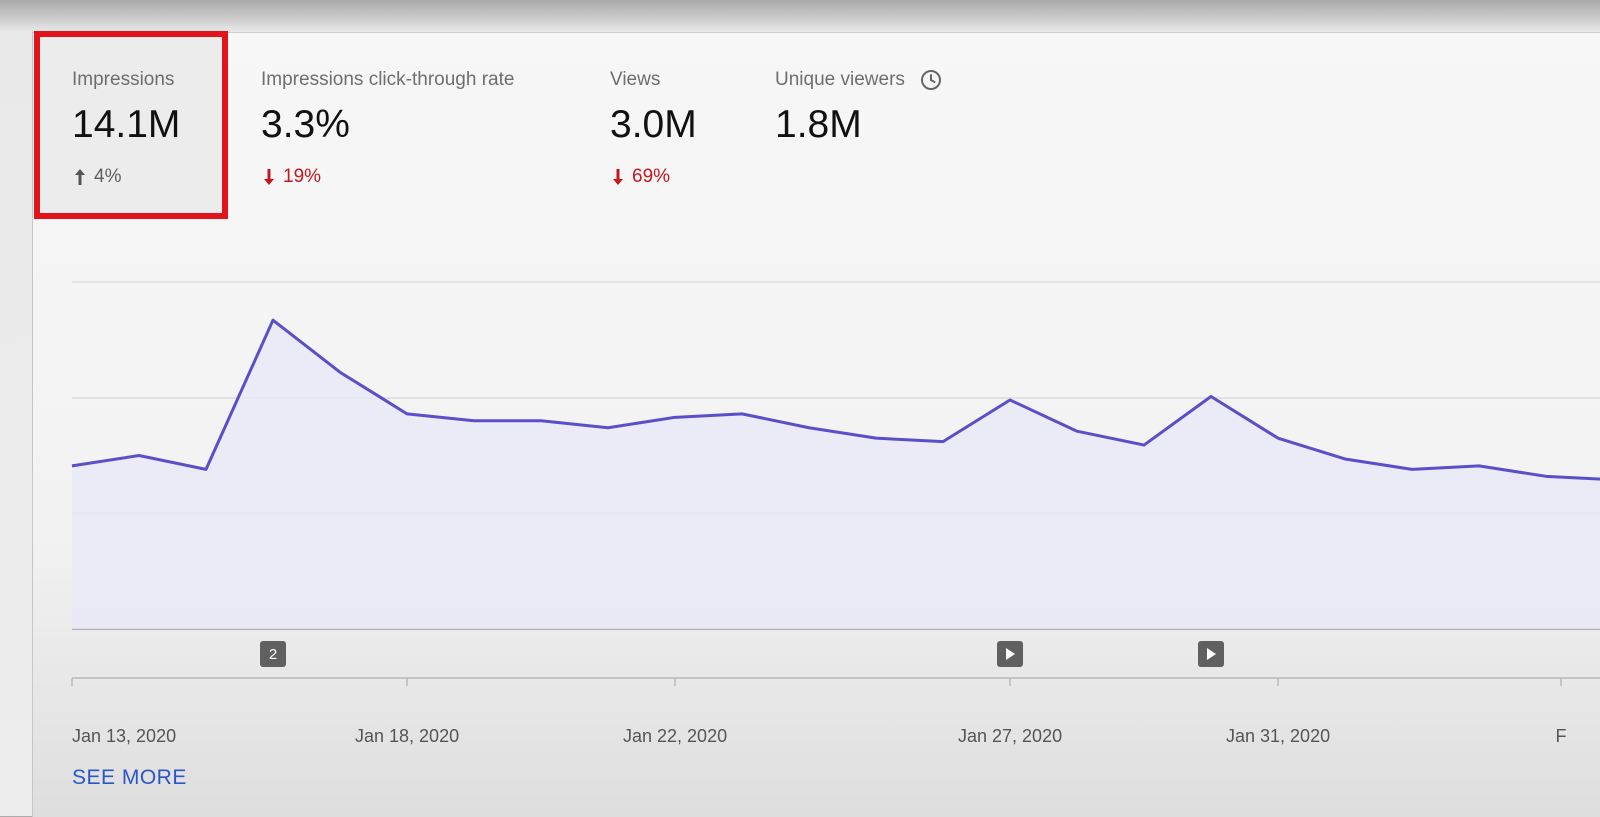 This screenshot has height=817, width=1600. What do you see at coordinates (124, 736) in the screenshot?
I see `x-tick-label: Jan 13, 2020` at bounding box center [124, 736].